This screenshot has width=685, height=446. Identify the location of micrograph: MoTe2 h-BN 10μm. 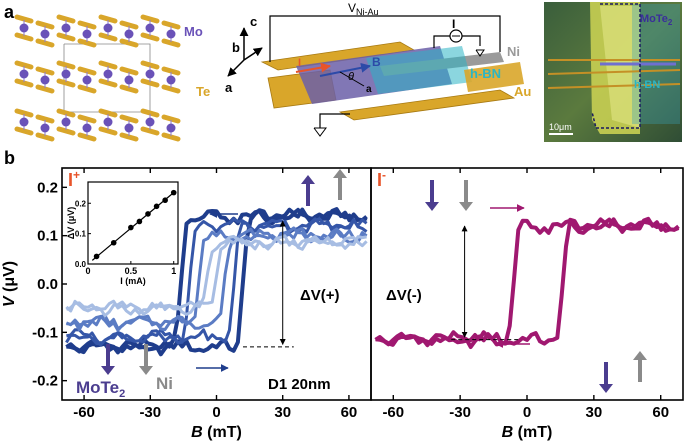
(613, 72).